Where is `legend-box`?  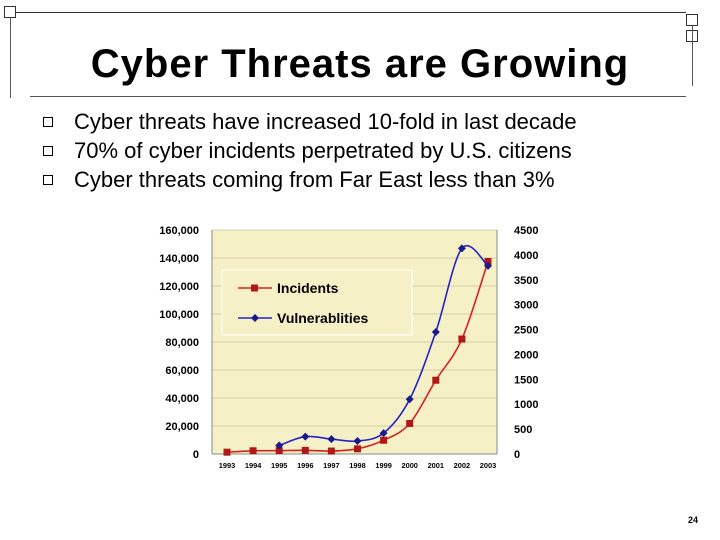 legend-box is located at coordinates (317, 302).